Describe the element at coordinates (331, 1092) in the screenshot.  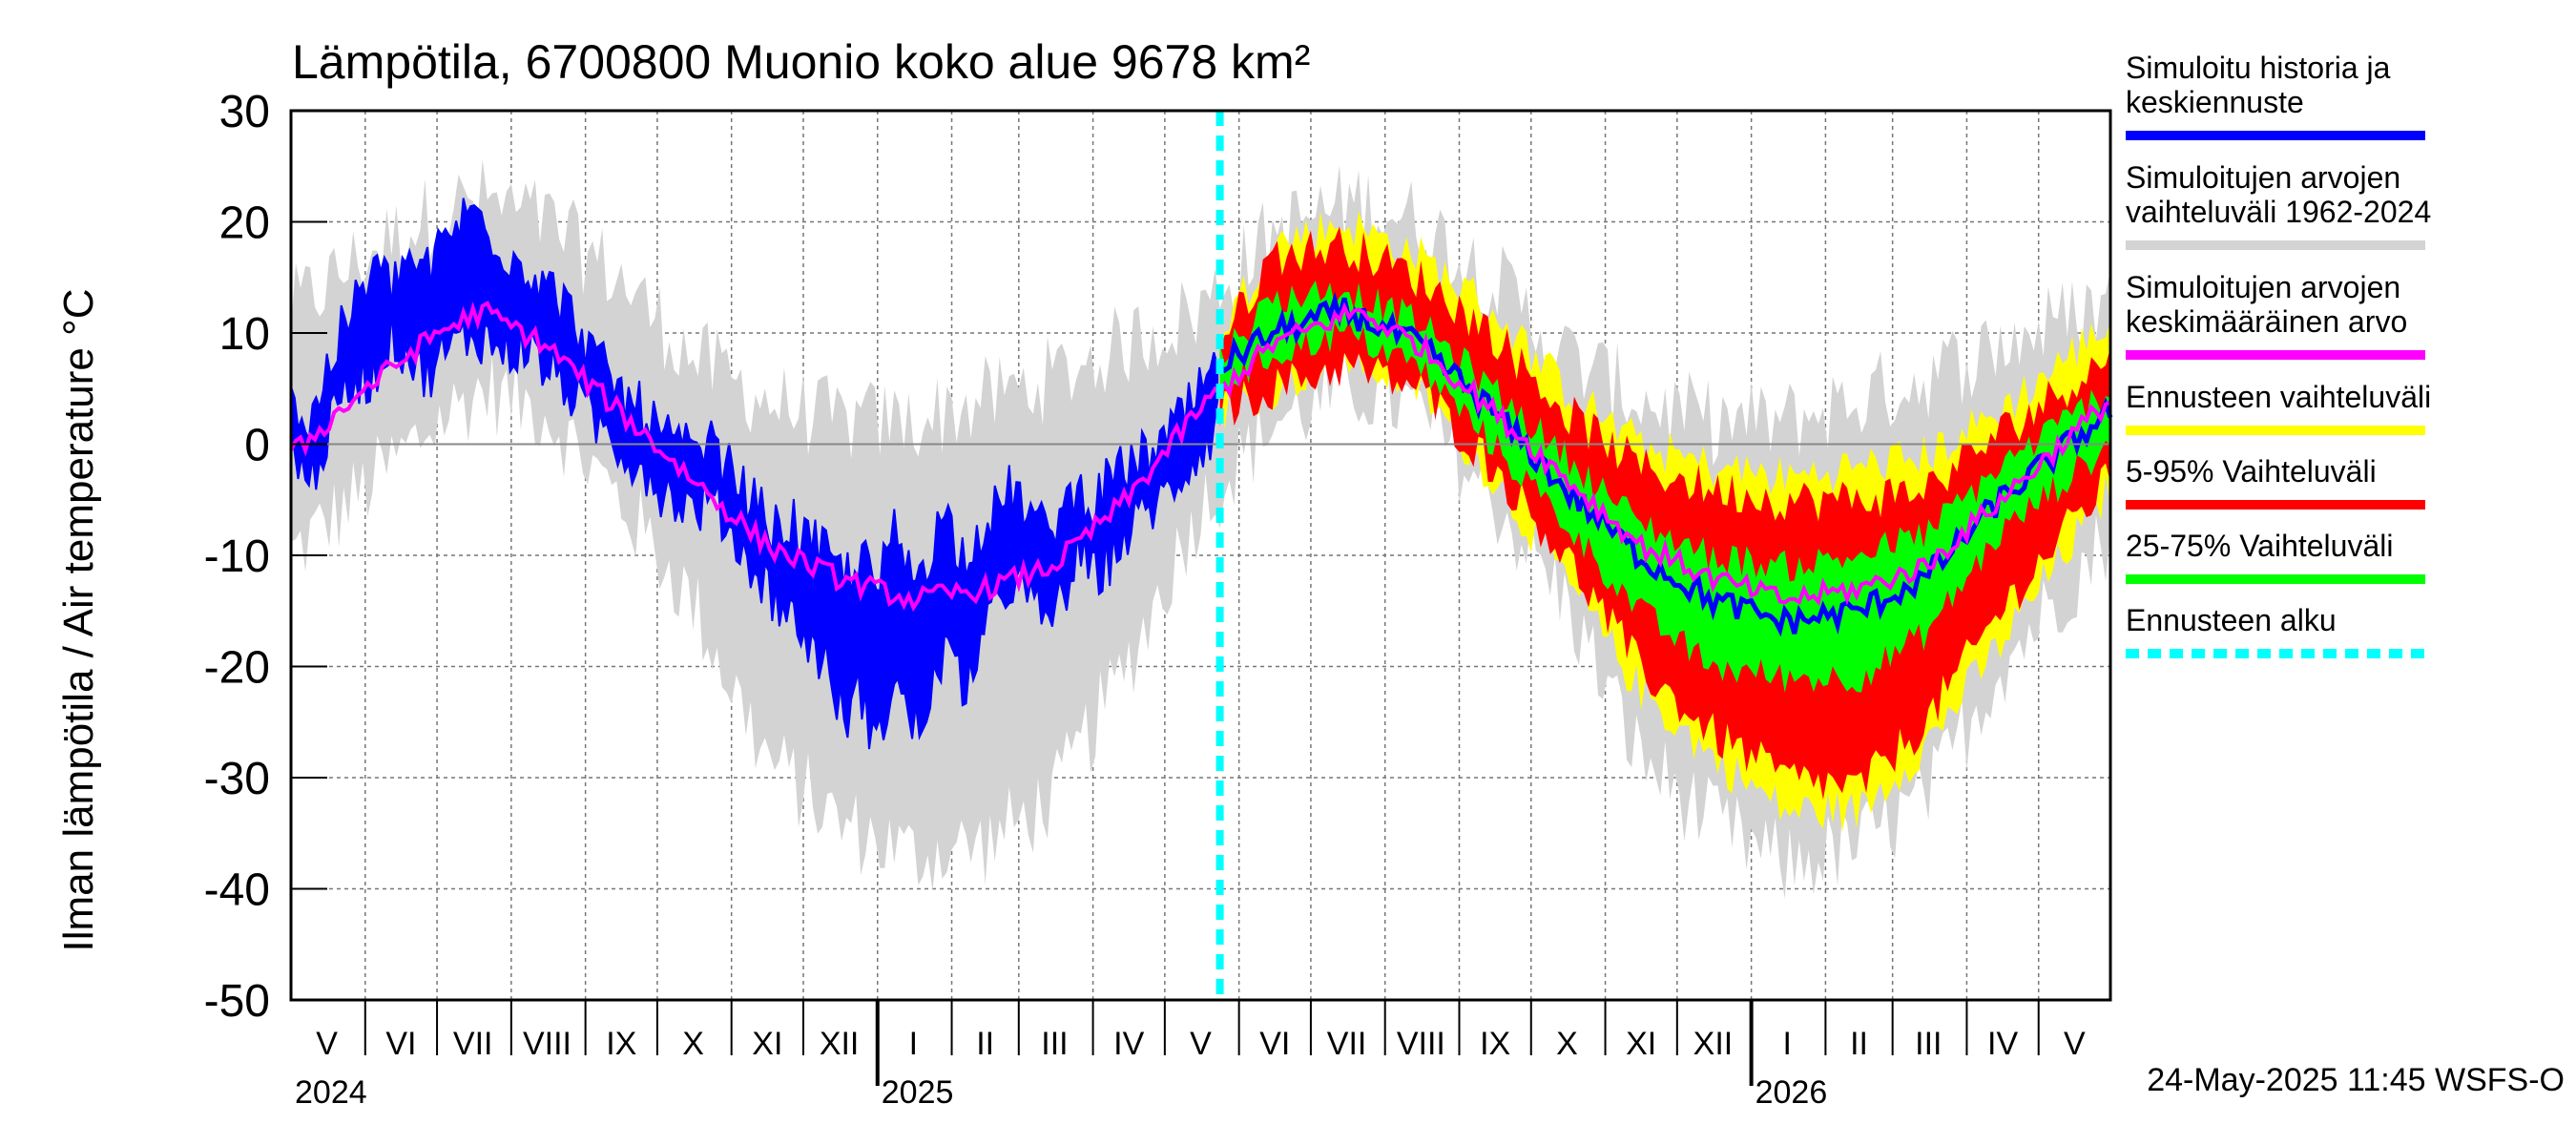
I see `year-label: 2024` at that location.